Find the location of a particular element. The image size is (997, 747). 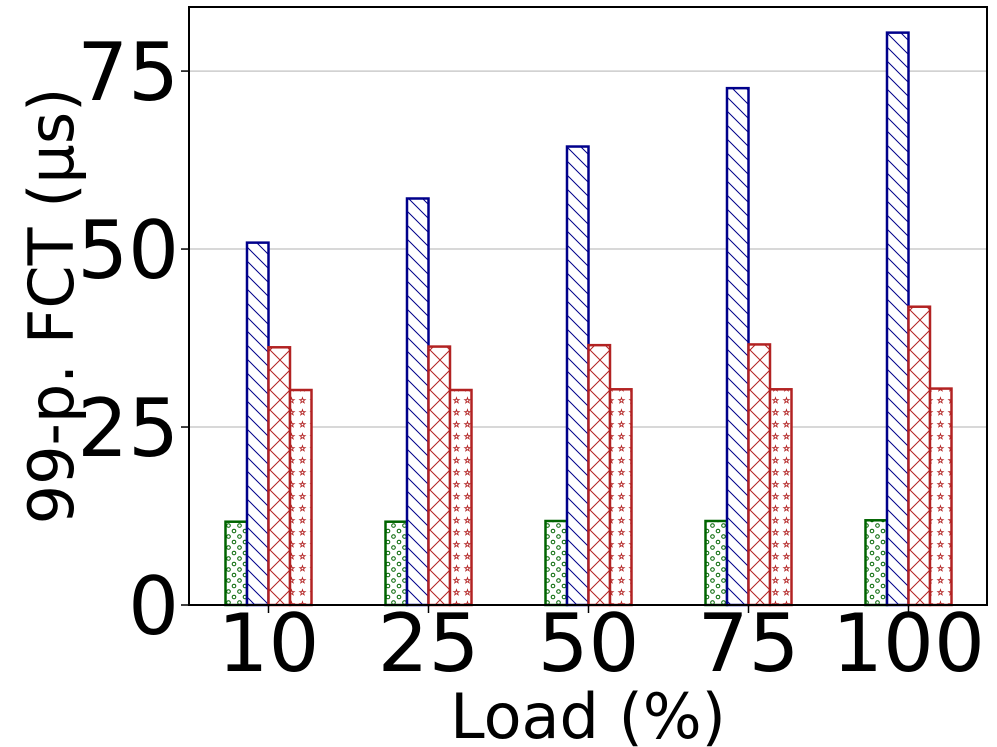

y-tick-label: 50 is located at coordinates (128, 250).